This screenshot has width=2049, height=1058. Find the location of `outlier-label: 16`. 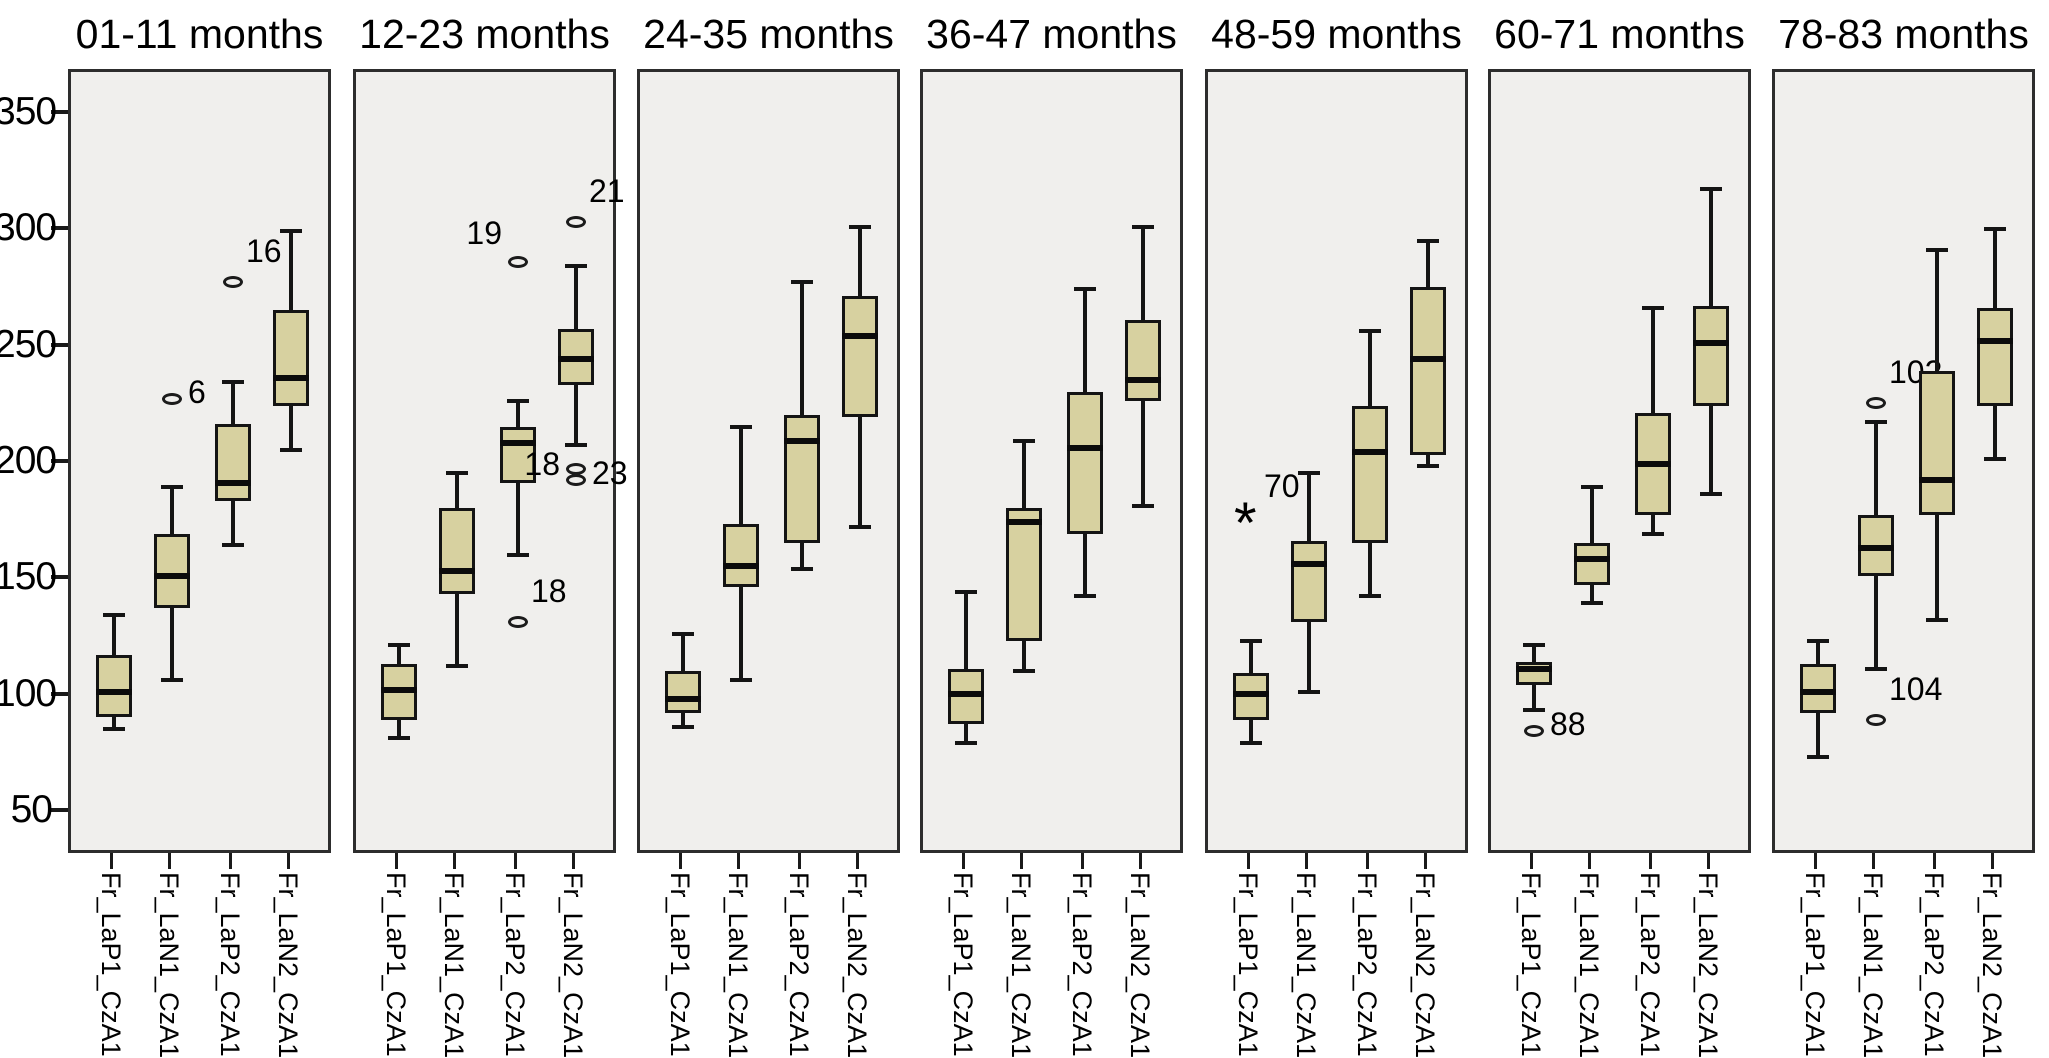

outlier-label: 16 is located at coordinates (264, 251).